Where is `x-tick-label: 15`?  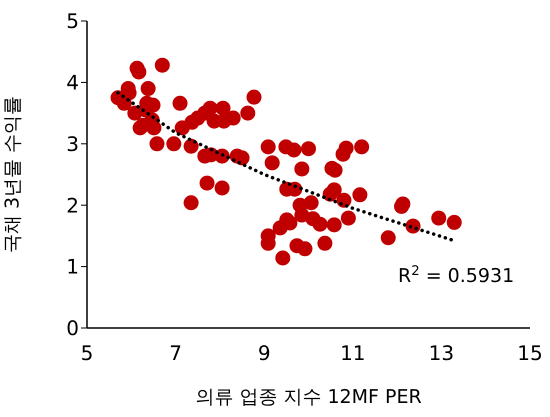 x-tick-label: 15 is located at coordinates (530, 353).